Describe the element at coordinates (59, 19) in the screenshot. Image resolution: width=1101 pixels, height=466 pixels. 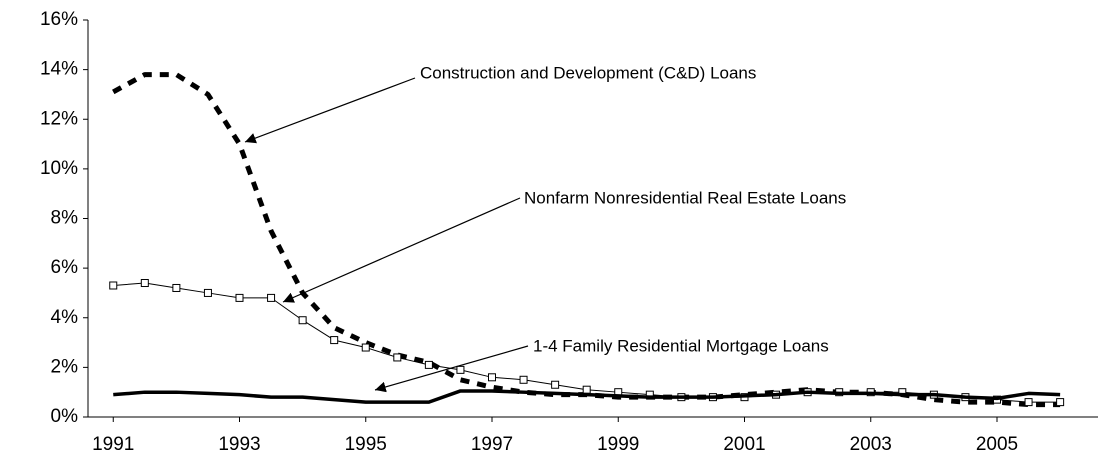
I see `y-tick-label: 16%` at that location.